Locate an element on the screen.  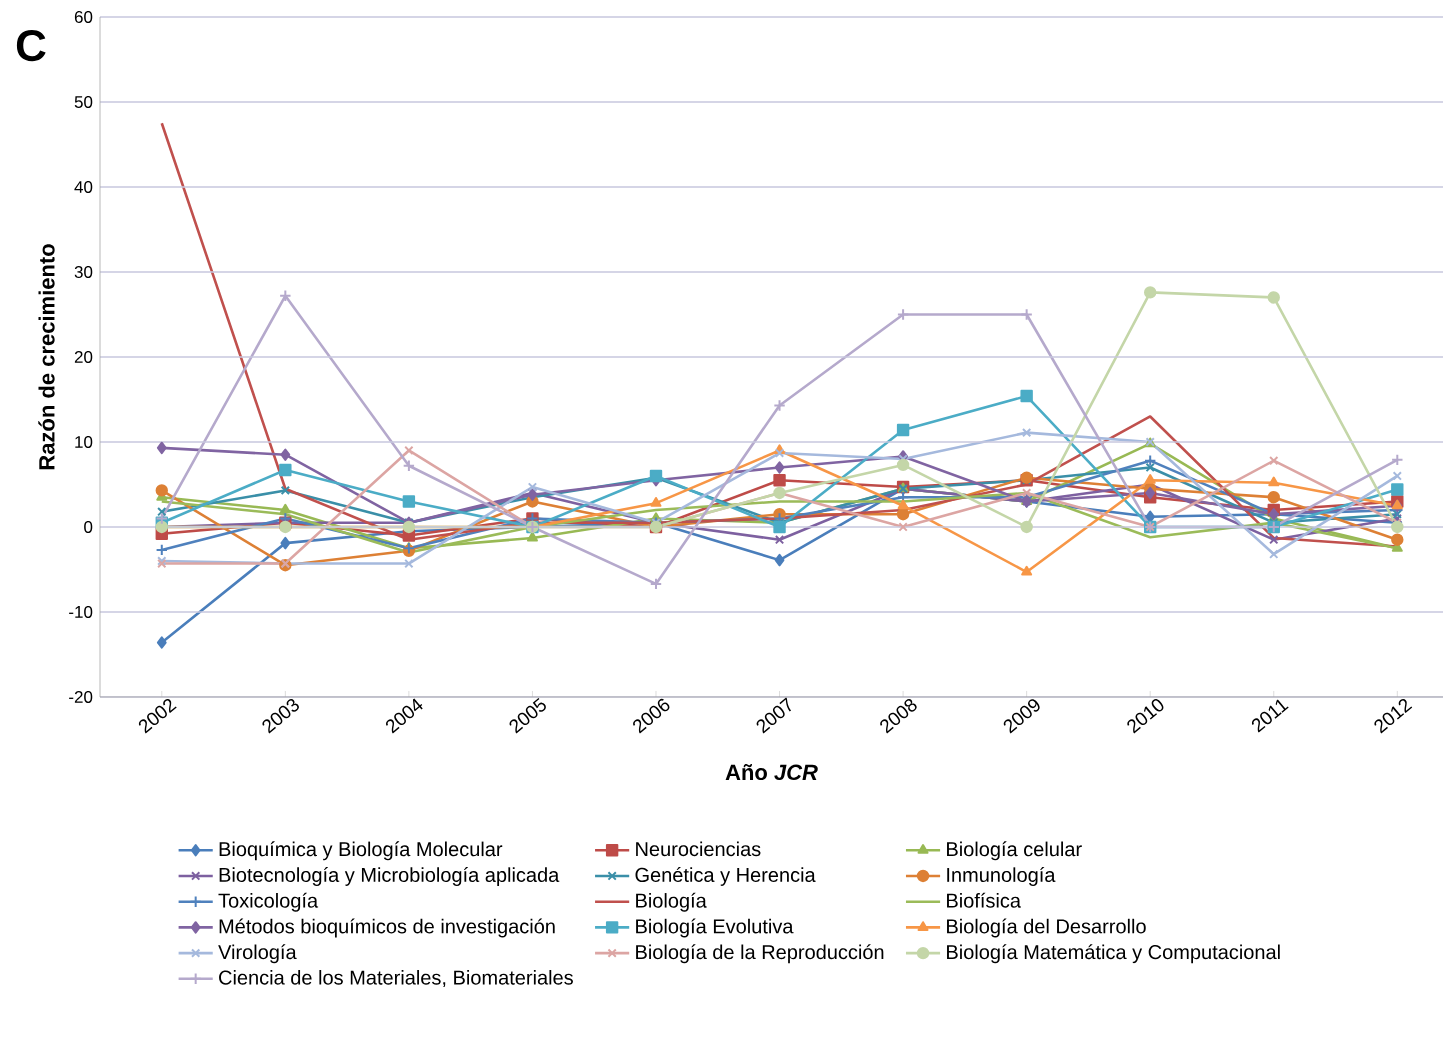
x-axis-title: Año JCR is located at coordinates (771, 772).